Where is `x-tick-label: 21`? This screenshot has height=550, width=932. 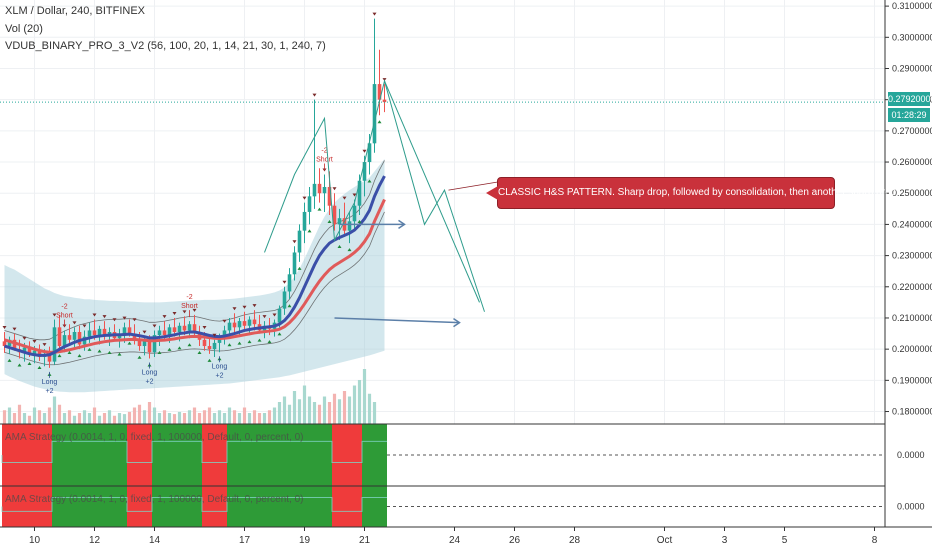
x-tick-label: 21 is located at coordinates (365, 540).